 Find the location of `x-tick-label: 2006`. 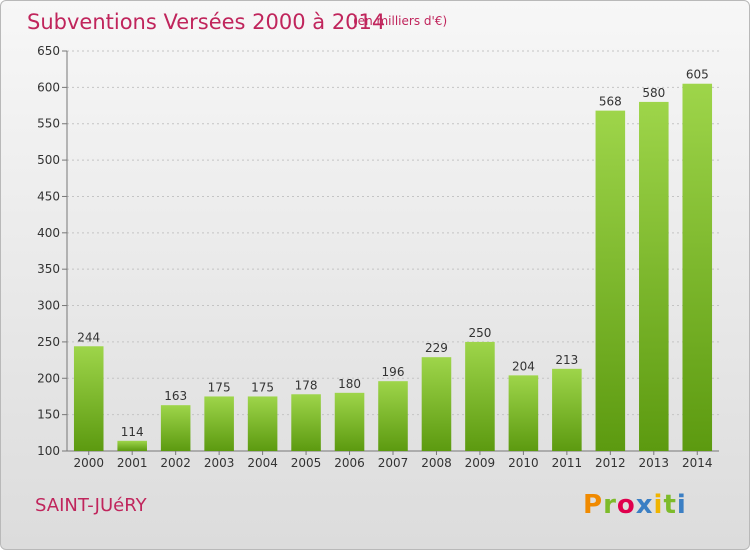

x-tick-label: 2006 is located at coordinates (349, 463).